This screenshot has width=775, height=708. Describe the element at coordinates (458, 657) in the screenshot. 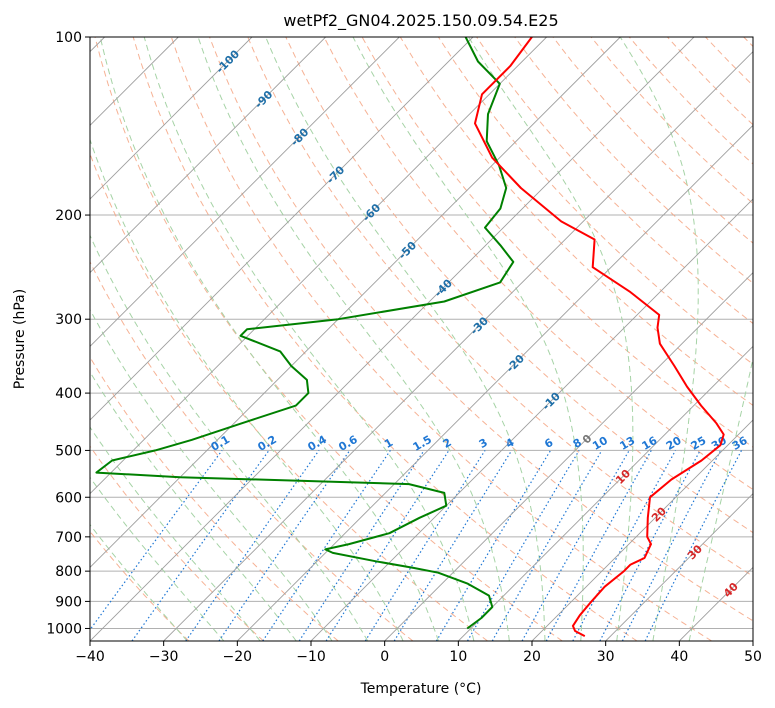

I see `x-tick-label: 10` at that location.